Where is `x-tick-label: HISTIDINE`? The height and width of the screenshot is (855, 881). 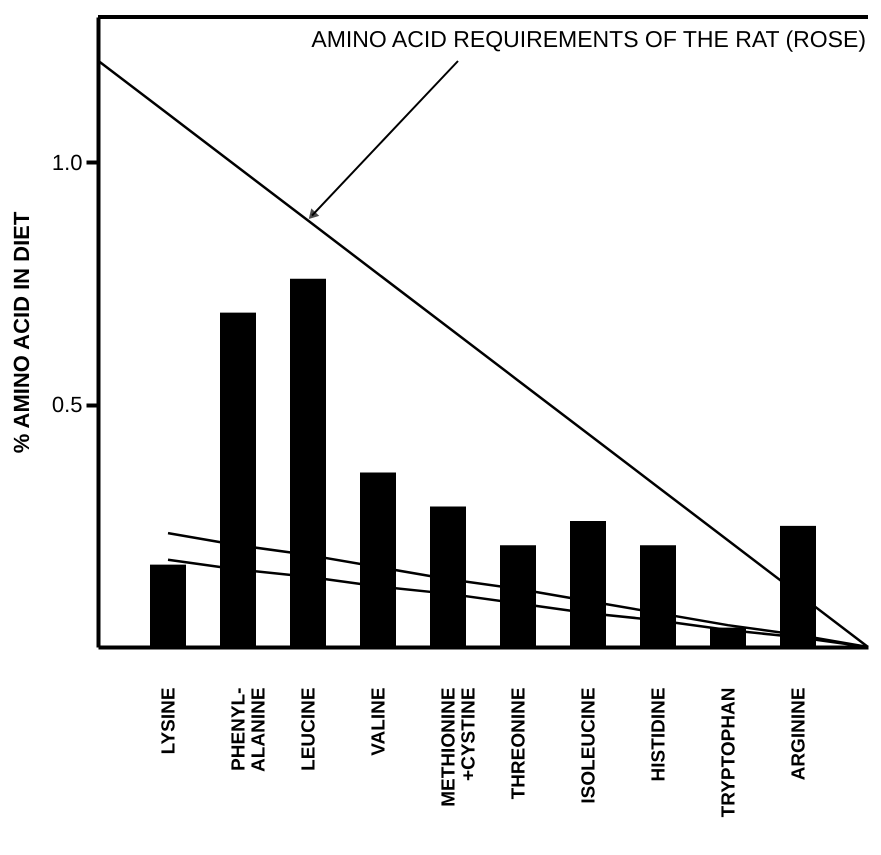
x-tick-label: HISTIDINE is located at coordinates (659, 735).